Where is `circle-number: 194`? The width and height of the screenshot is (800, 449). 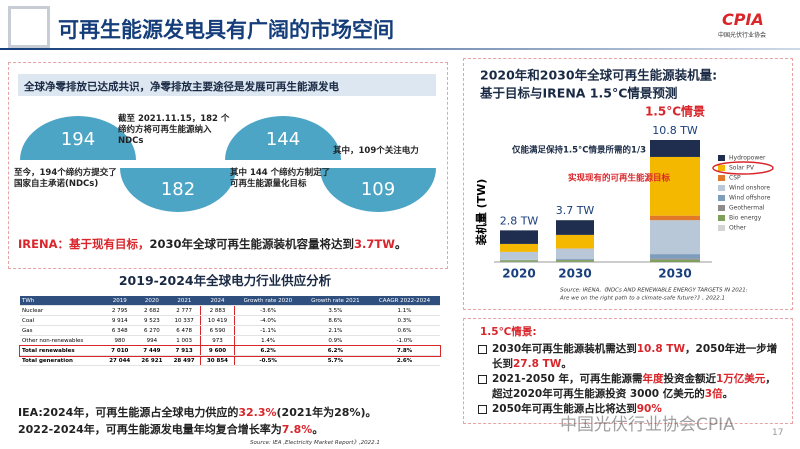
circle-number: 194 is located at coordinates (78, 139).